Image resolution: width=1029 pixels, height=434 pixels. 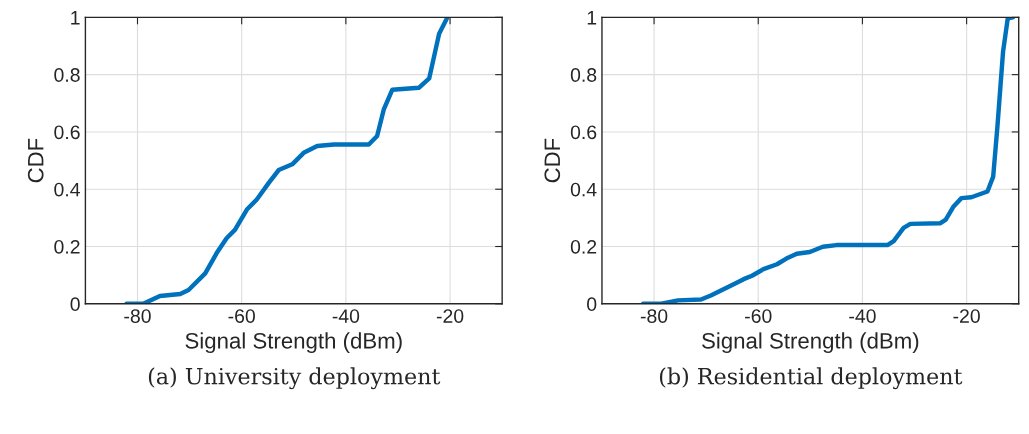 I want to click on text: (a) University deployment, so click(x=294, y=378).